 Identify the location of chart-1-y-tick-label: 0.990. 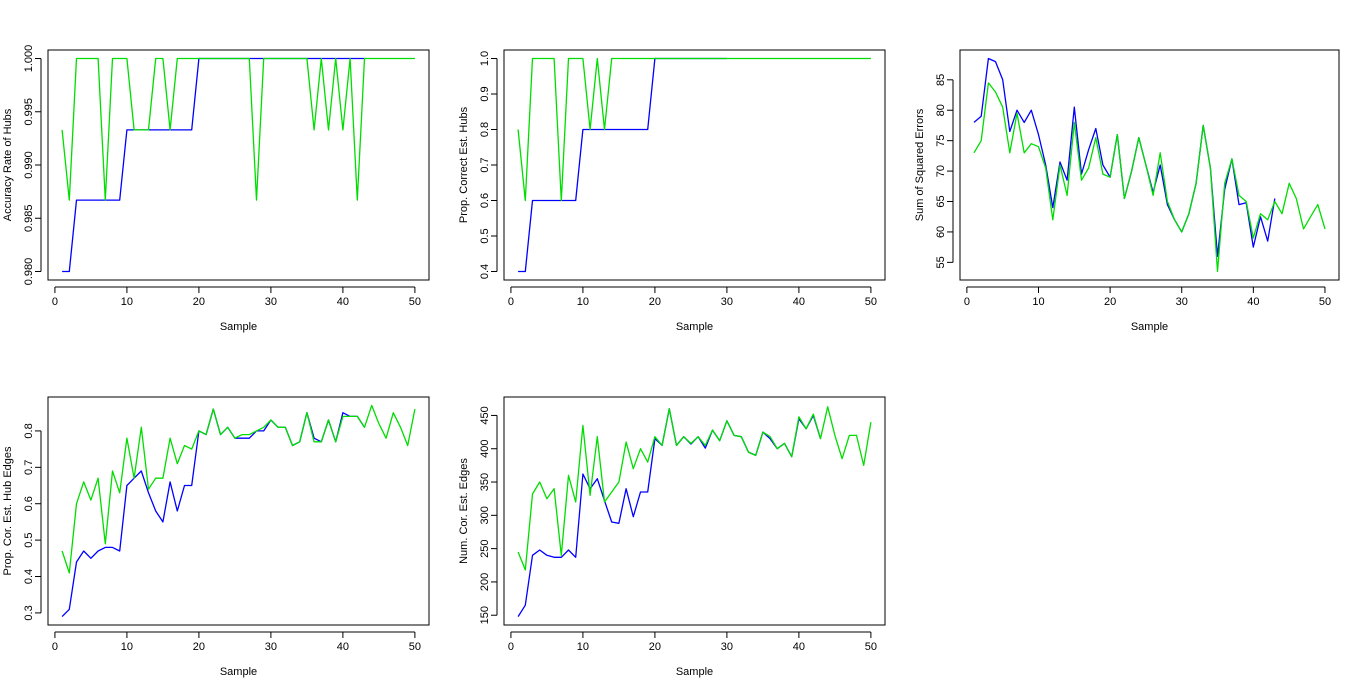
(29, 165).